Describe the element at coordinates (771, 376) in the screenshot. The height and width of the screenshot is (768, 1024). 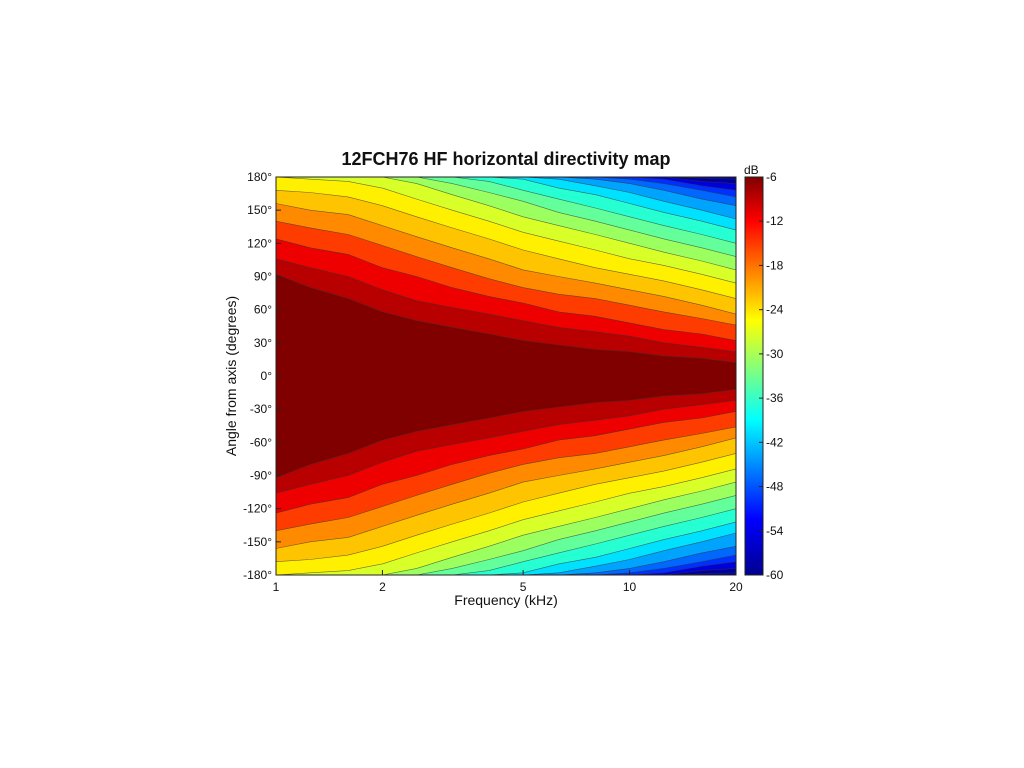
I see `colorbar-ticks: -6 -12 -18 -24 -30 -36 -42 -48 -54 -60` at that location.